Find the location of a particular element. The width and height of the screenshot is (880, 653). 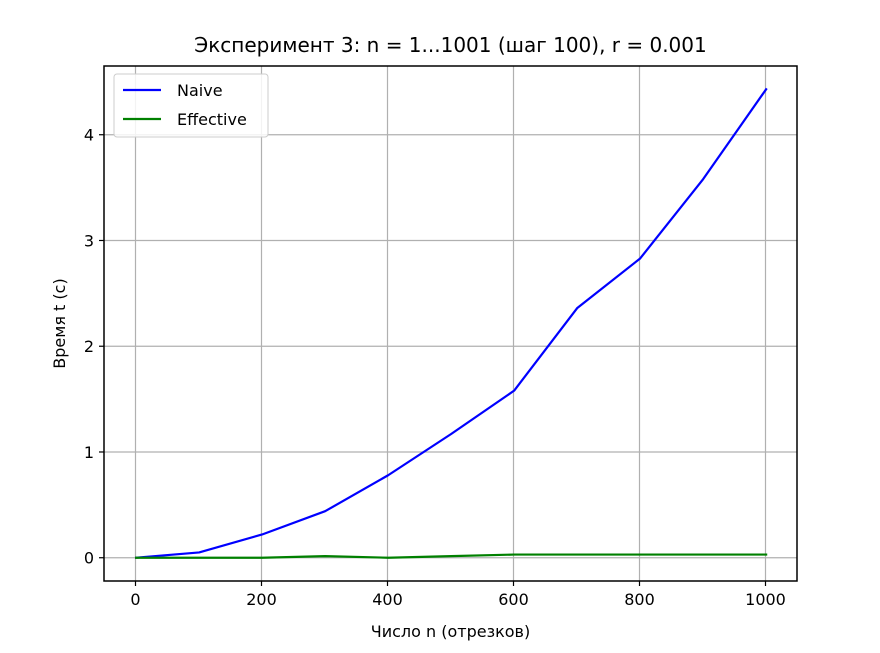

y-tick-label: 0 is located at coordinates (89, 558).